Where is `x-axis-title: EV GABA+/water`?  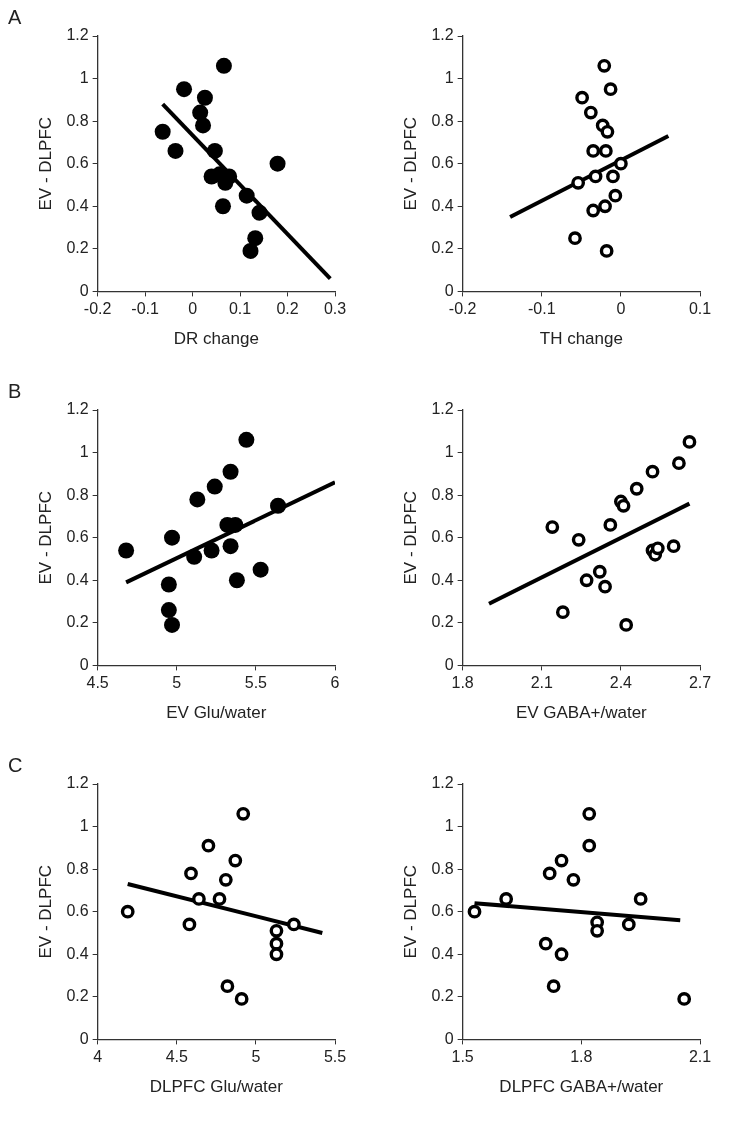 x-axis-title: EV GABA+/water is located at coordinates (581, 713).